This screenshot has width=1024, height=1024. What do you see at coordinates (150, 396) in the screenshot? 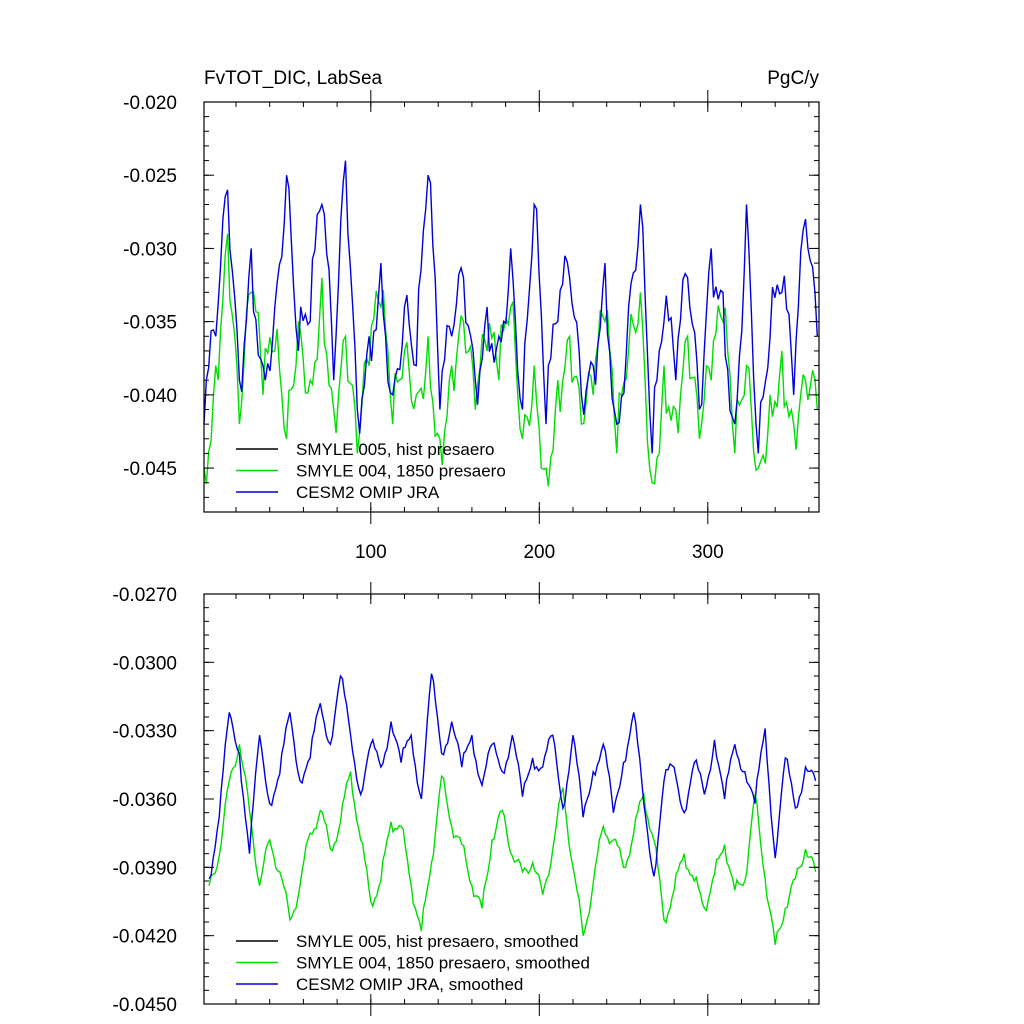
I see `top-y-tick-label: -0.040` at bounding box center [150, 396].